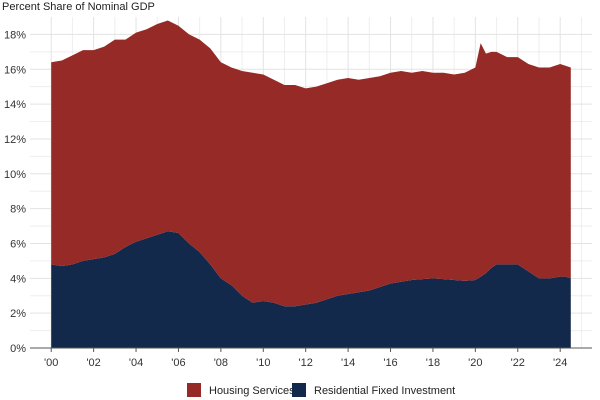  What do you see at coordinates (433, 363) in the screenshot?
I see `x-tick-label: '18` at bounding box center [433, 363].